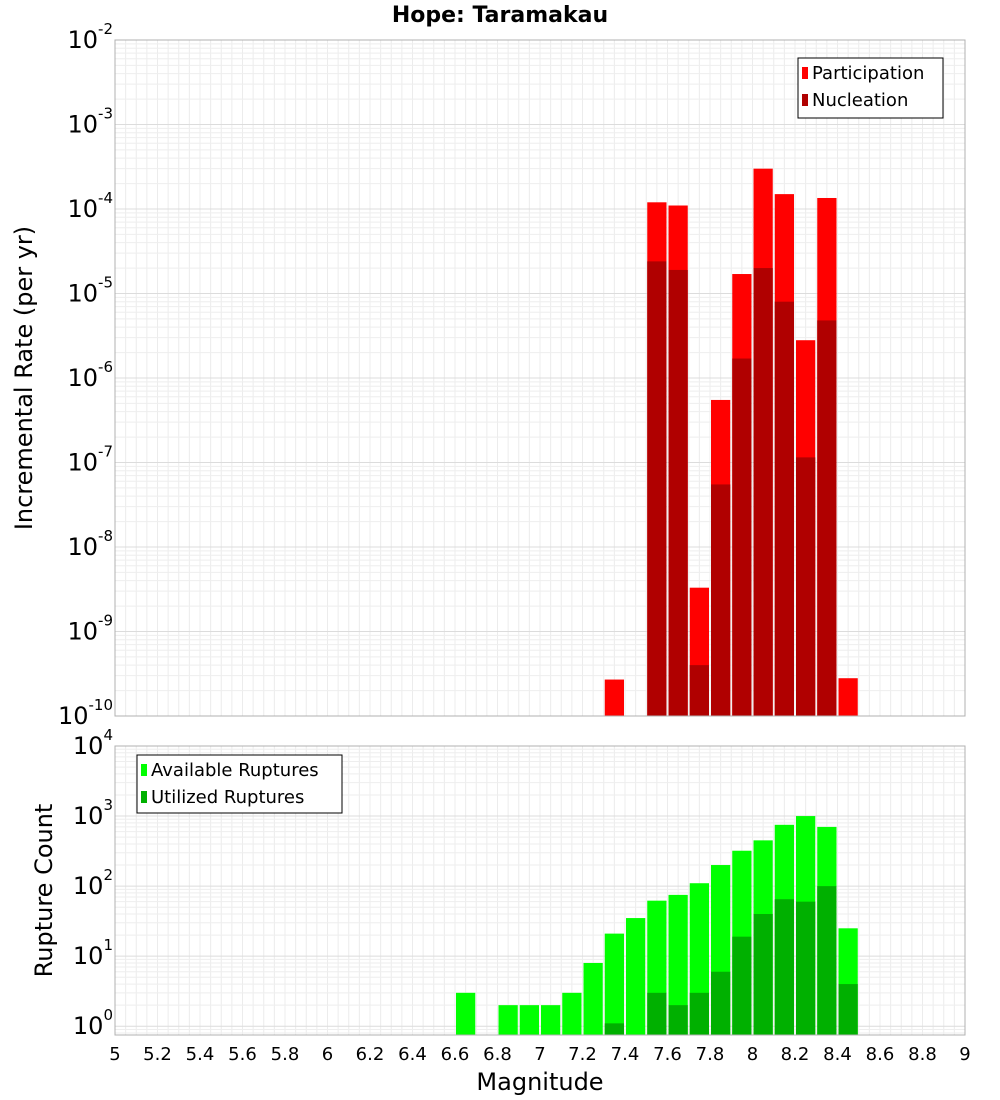  I want to click on y-tick-label: 10⁻⁹, so click(90, 629).